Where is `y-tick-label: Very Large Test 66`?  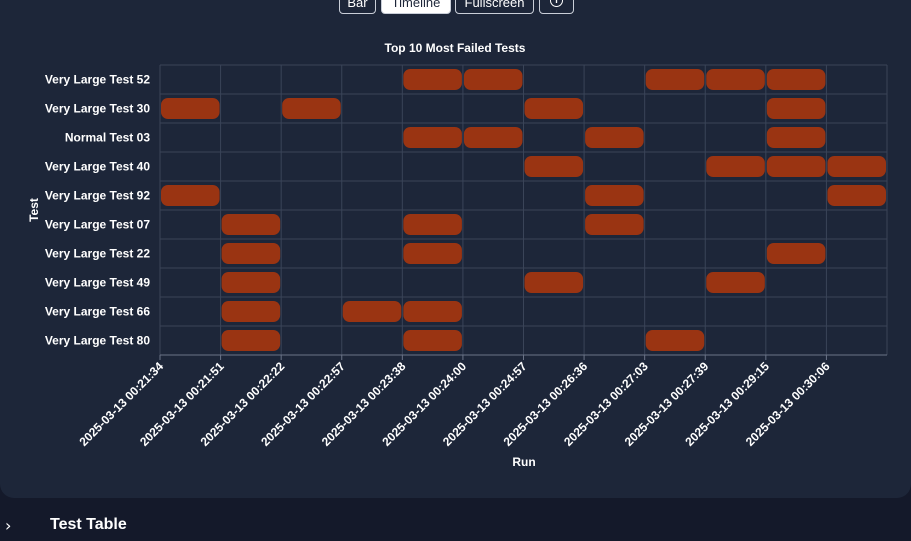
y-tick-label: Very Large Test 66 is located at coordinates (97, 312).